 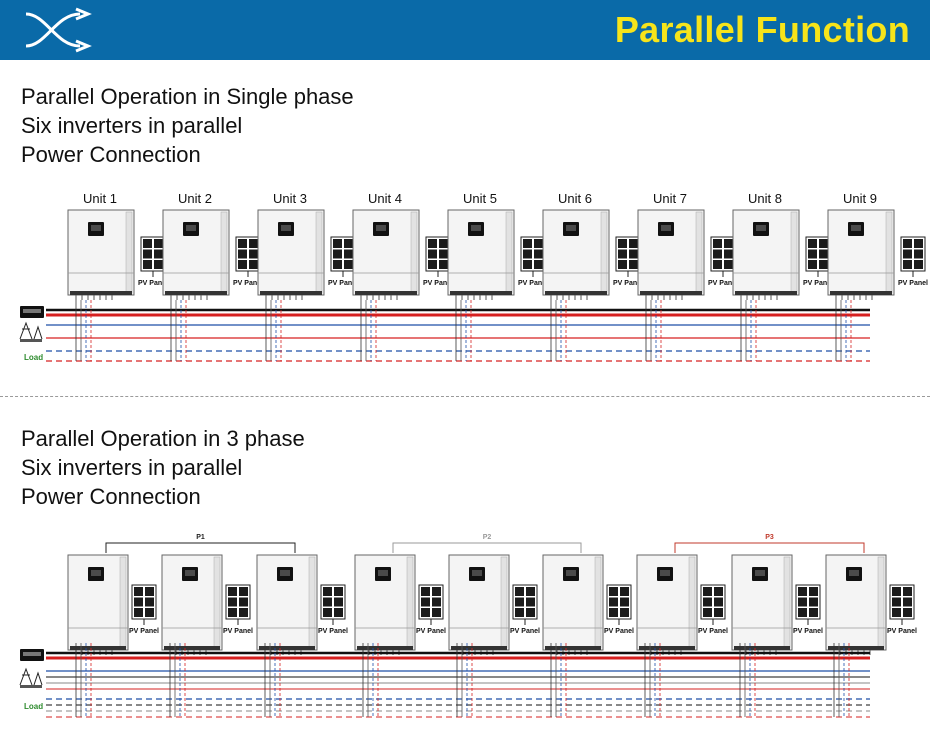 What do you see at coordinates (480, 198) in the screenshot?
I see `unit-label: Unit 5` at bounding box center [480, 198].